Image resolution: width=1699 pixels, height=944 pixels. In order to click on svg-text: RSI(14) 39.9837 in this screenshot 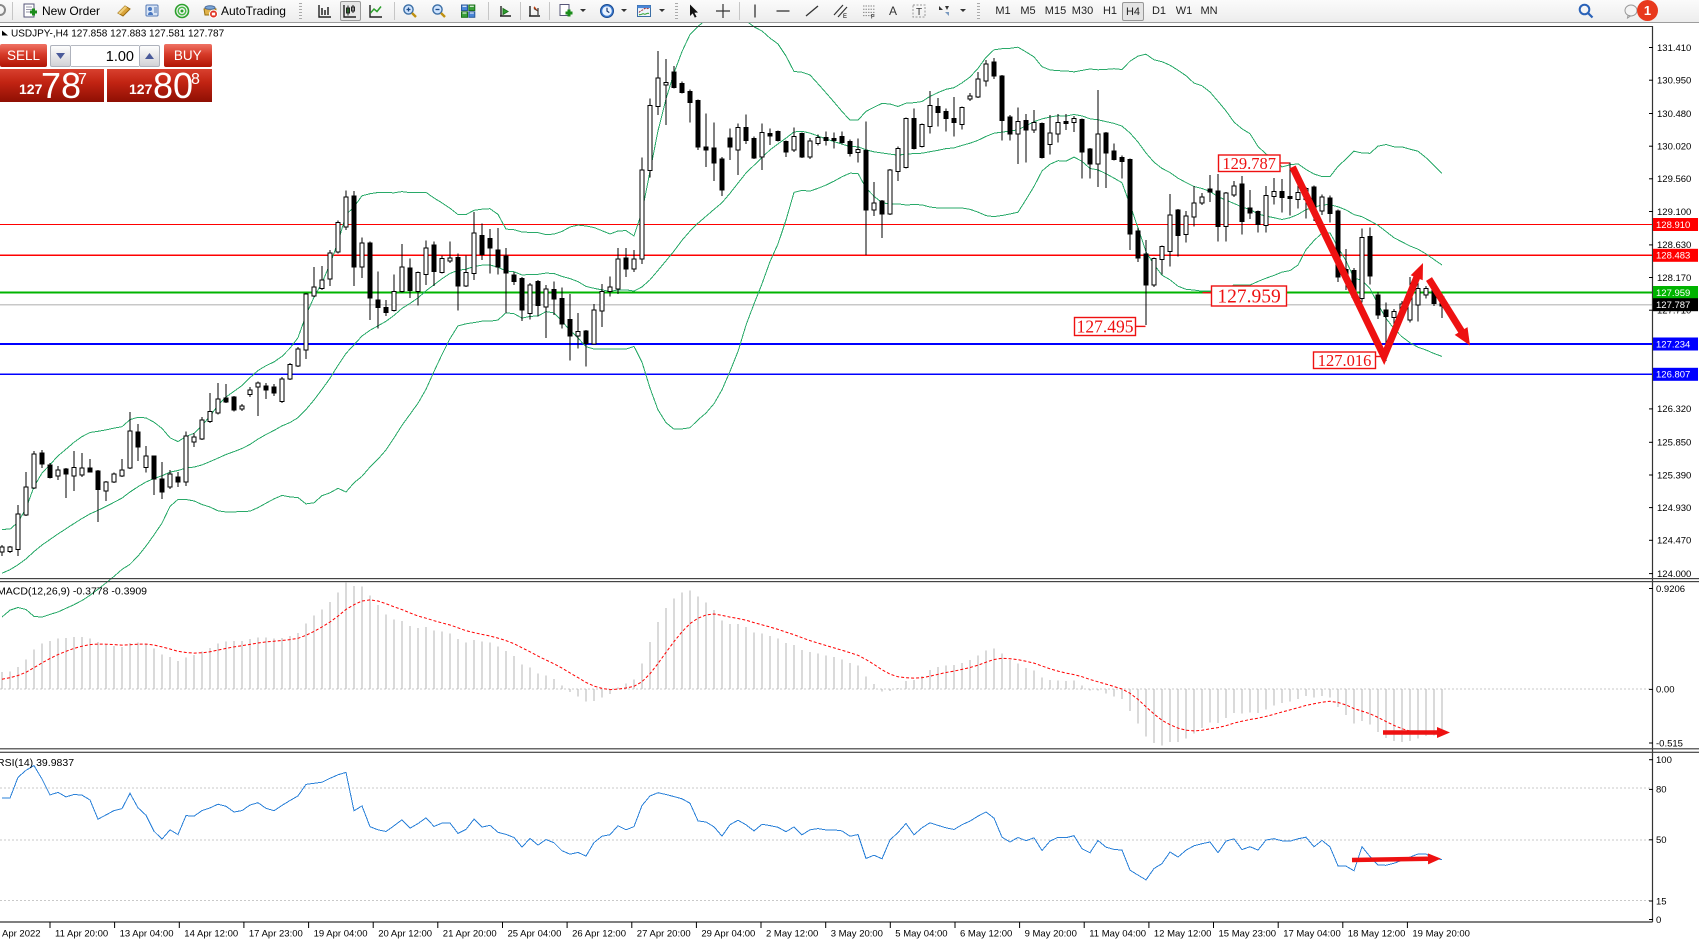, I will do `click(37, 763)`.